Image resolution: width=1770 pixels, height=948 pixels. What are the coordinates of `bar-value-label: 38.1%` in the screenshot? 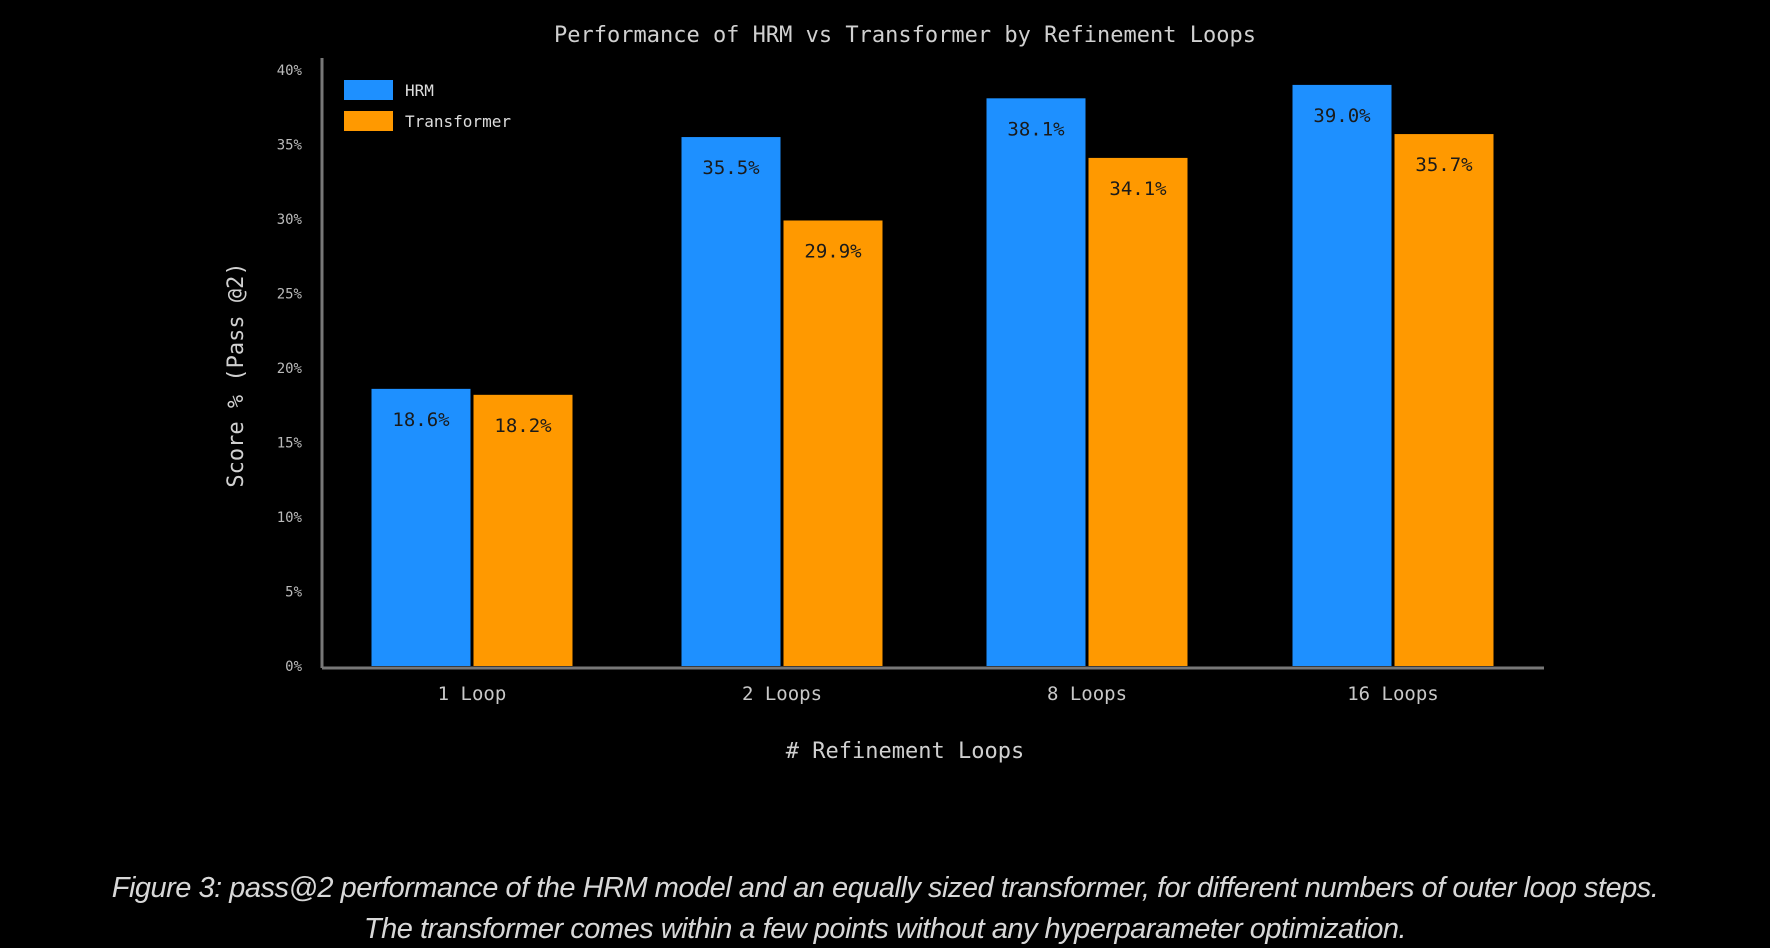 It's located at (1036, 129).